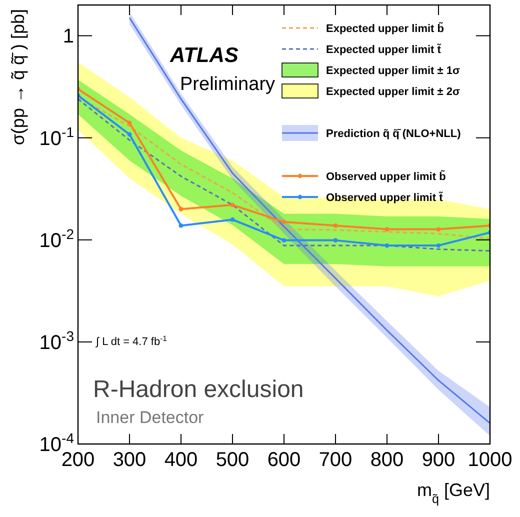  What do you see at coordinates (131, 341) in the screenshot?
I see `annotation: ∫ L dt = 4.7 fb$^{-1}$` at bounding box center [131, 341].